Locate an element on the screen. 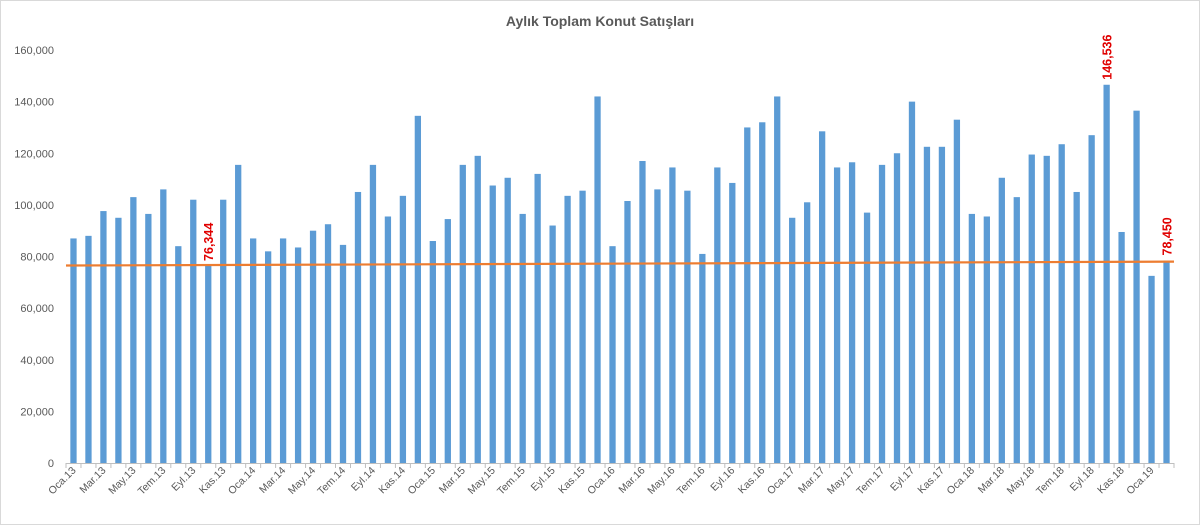 This screenshot has height=525, width=1200. trend-line is located at coordinates (620, 263).